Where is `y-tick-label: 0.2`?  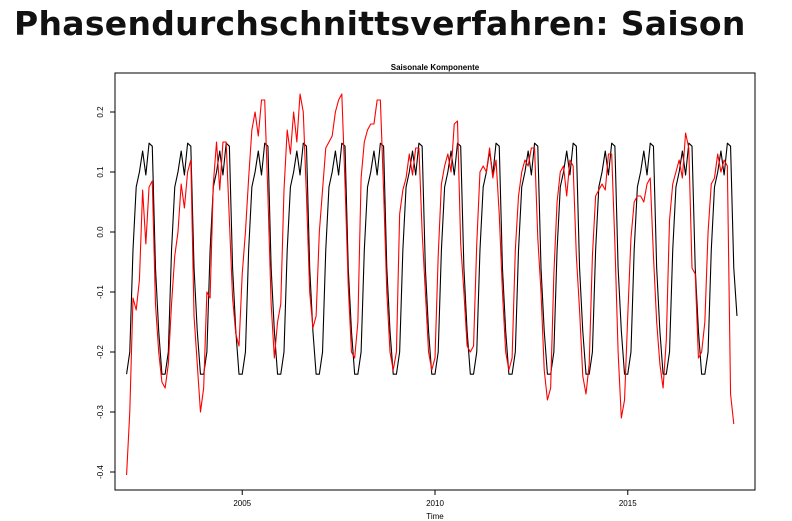
y-tick-label: 0.2 is located at coordinates (100, 112).